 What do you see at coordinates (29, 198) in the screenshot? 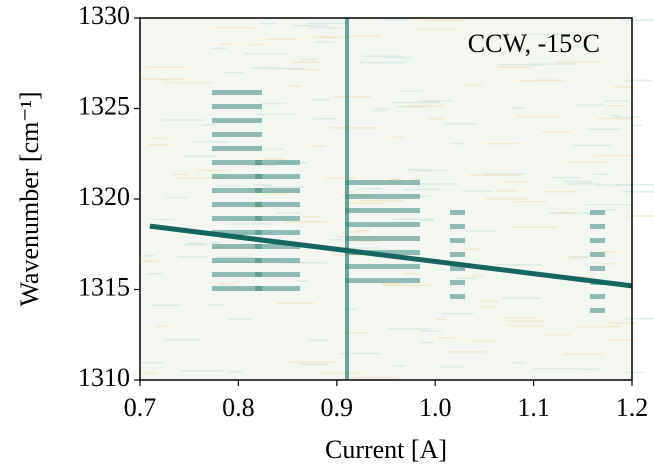
I see `y-axis-label: Wavenumber [cm⁻¹]` at bounding box center [29, 198].